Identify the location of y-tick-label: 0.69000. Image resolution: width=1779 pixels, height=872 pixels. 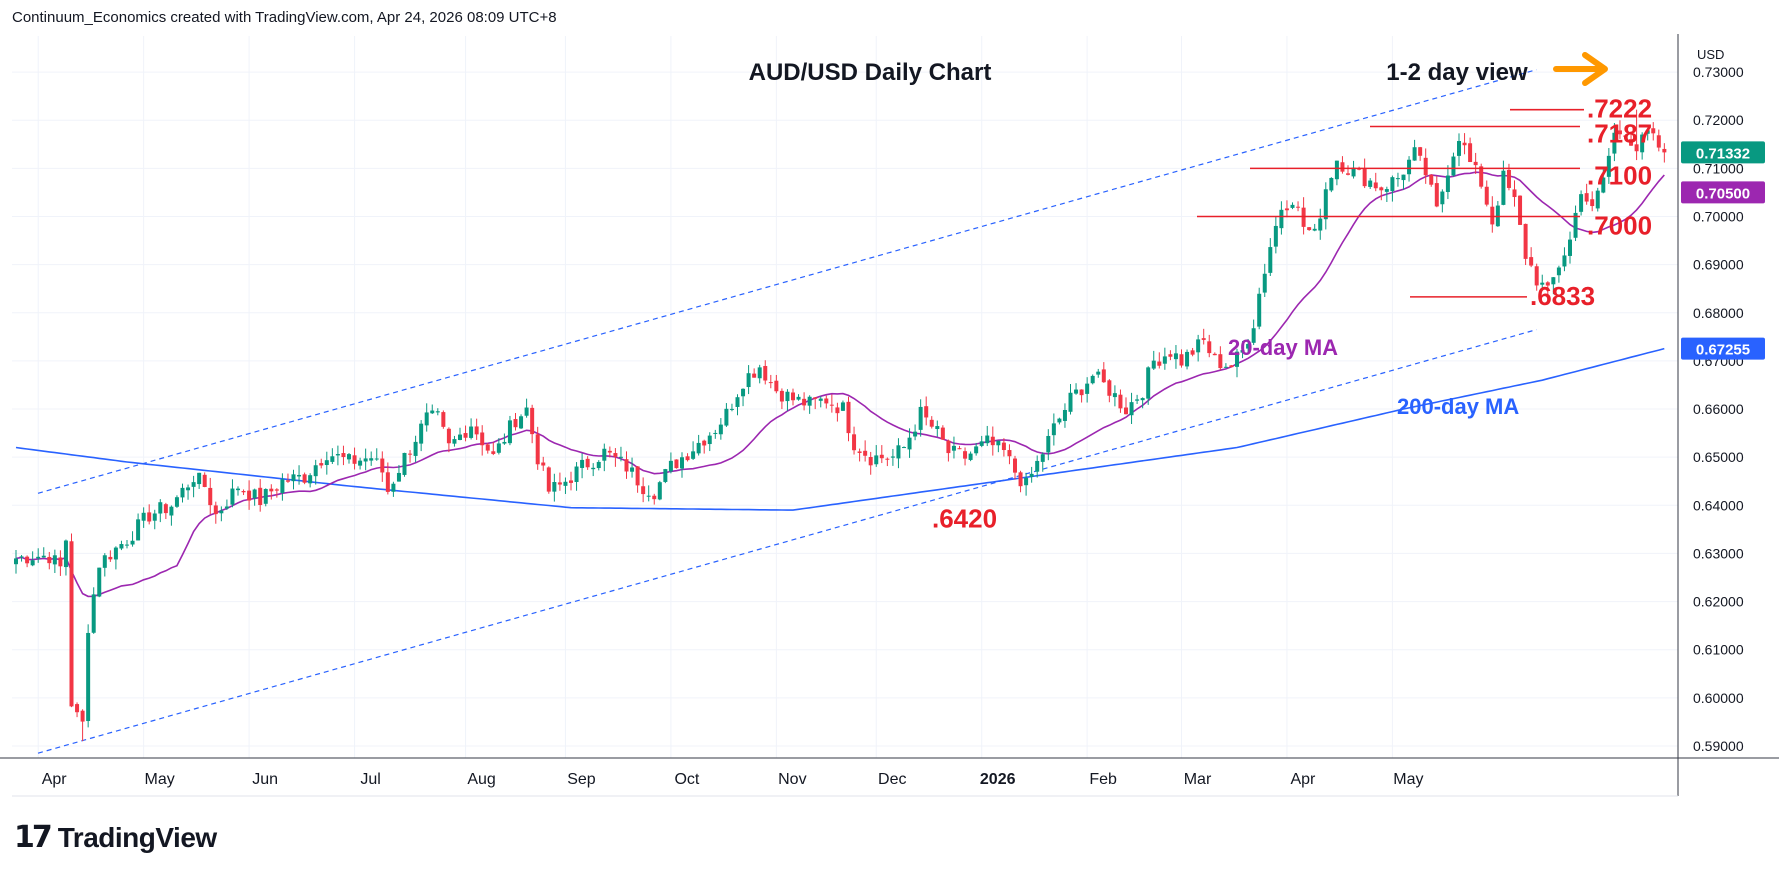
(1718, 265).